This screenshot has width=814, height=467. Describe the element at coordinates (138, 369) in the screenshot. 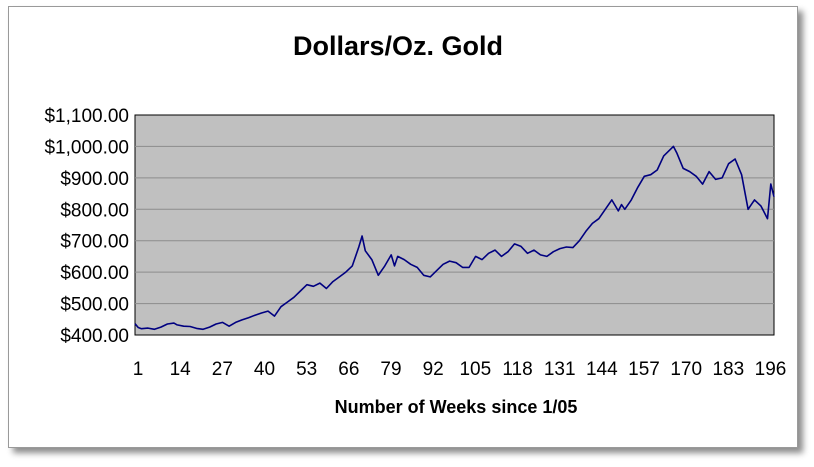

I see `x-tick-label: 1` at that location.